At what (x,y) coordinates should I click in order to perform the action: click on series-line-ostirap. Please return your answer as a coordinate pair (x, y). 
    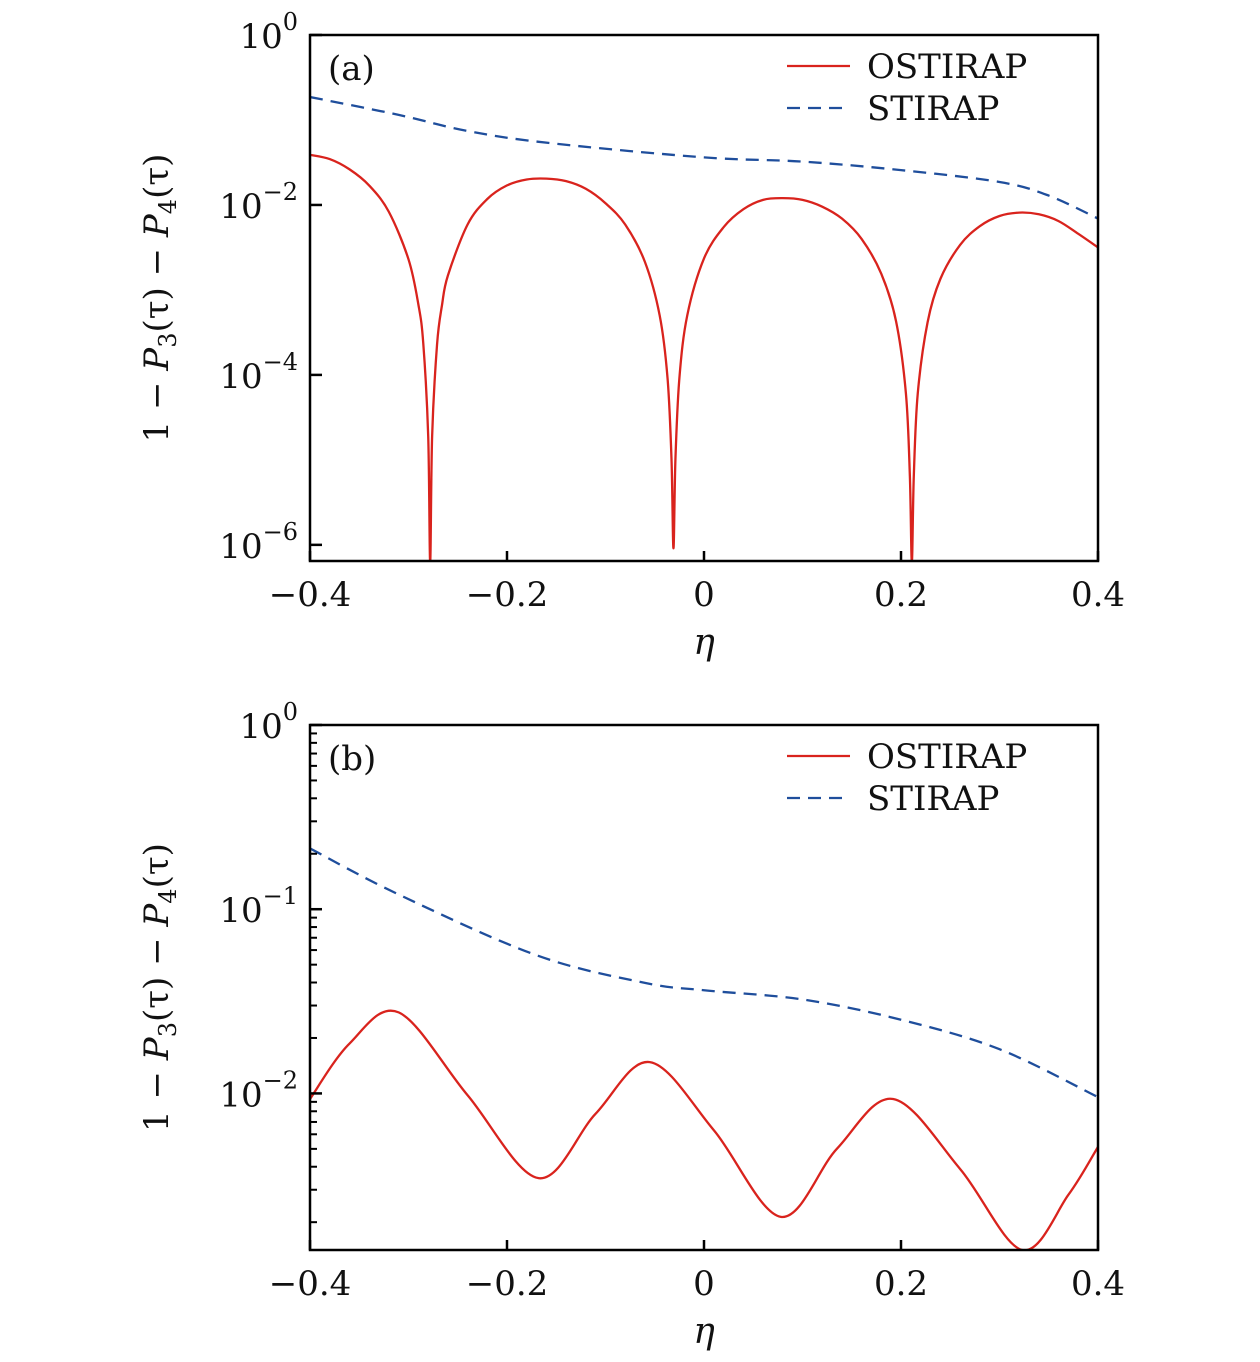
    Looking at the image, I should click on (704, 1129).